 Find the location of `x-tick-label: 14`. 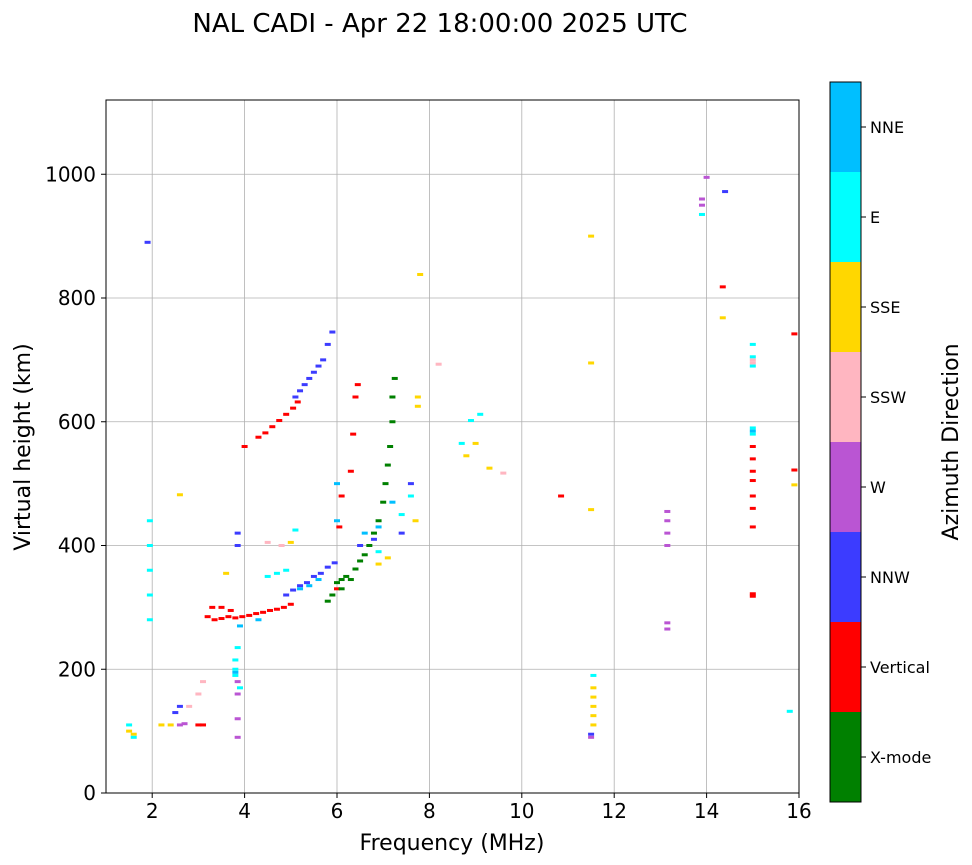

x-tick-label: 14 is located at coordinates (706, 811).